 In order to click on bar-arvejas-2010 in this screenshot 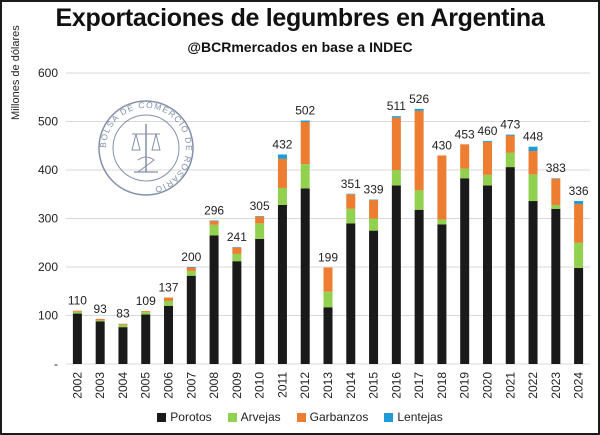, I will do `click(260, 231)`.